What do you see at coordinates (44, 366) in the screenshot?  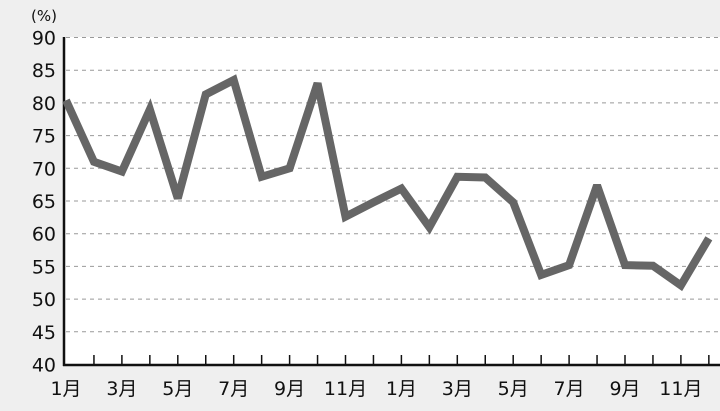 I see `y-tick-label: 40` at bounding box center [44, 366].